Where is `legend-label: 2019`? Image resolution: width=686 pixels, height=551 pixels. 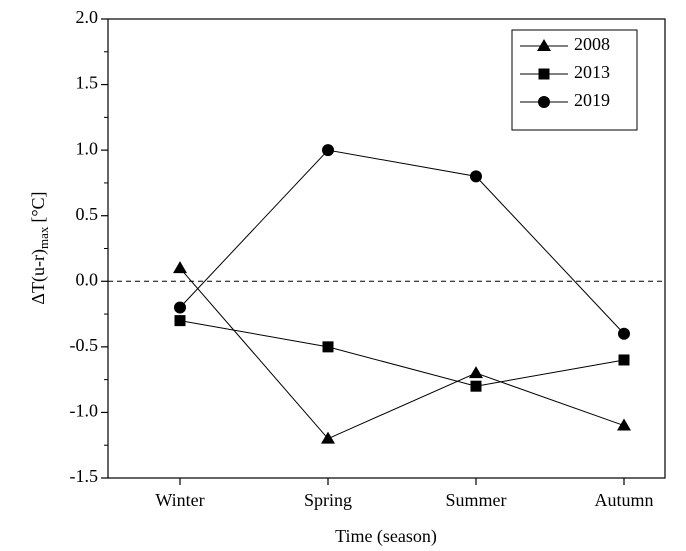 legend-label: 2019 is located at coordinates (592, 100).